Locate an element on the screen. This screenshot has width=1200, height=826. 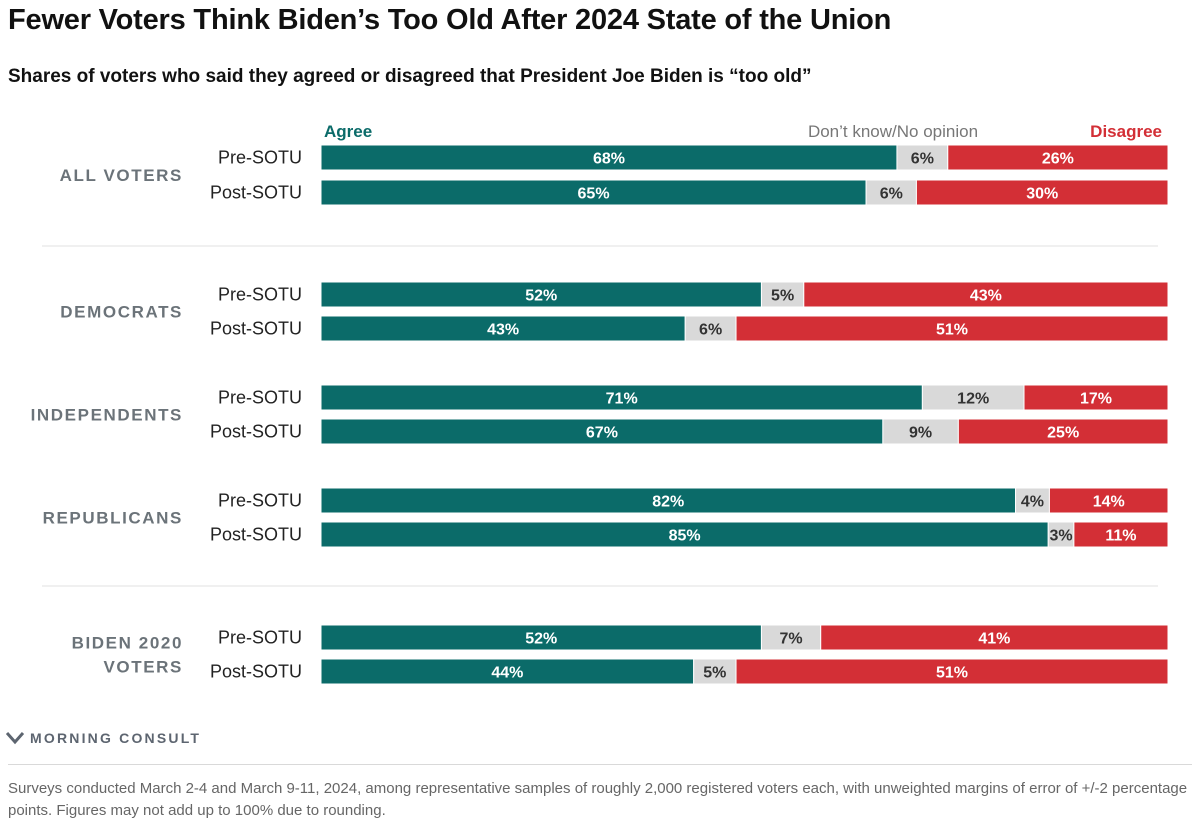
data-label: 85% is located at coordinates (685, 536).